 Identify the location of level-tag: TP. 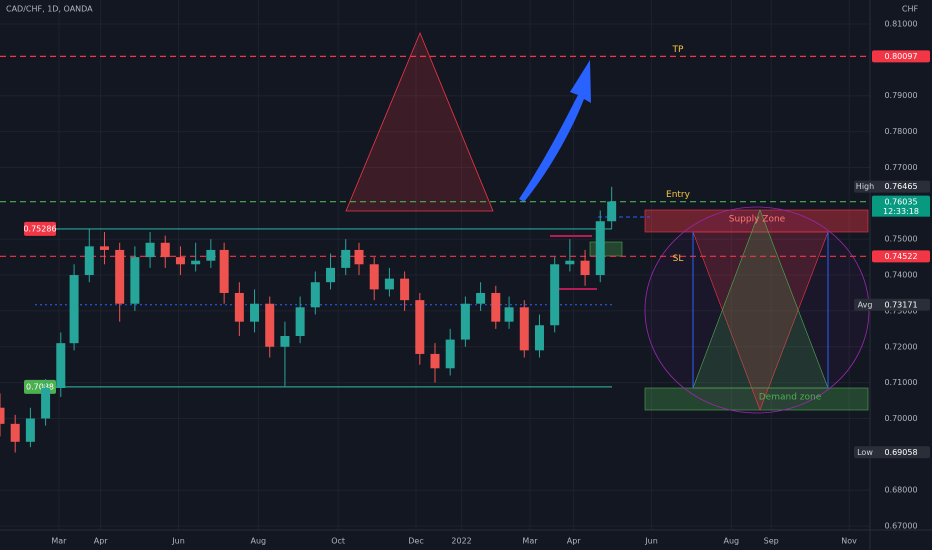
(678, 50).